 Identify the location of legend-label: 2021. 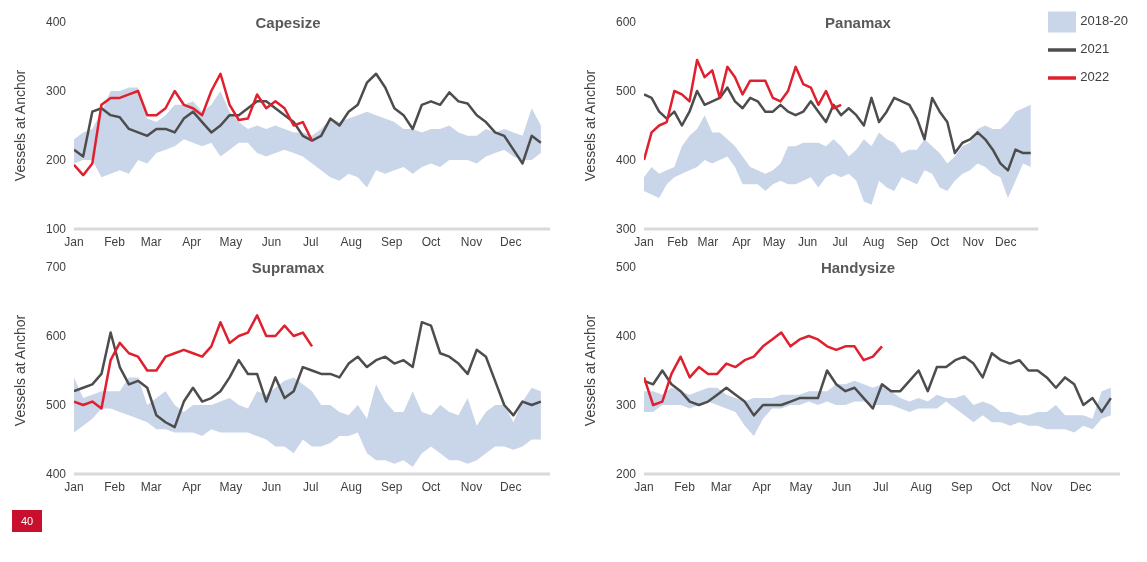
(1095, 49).